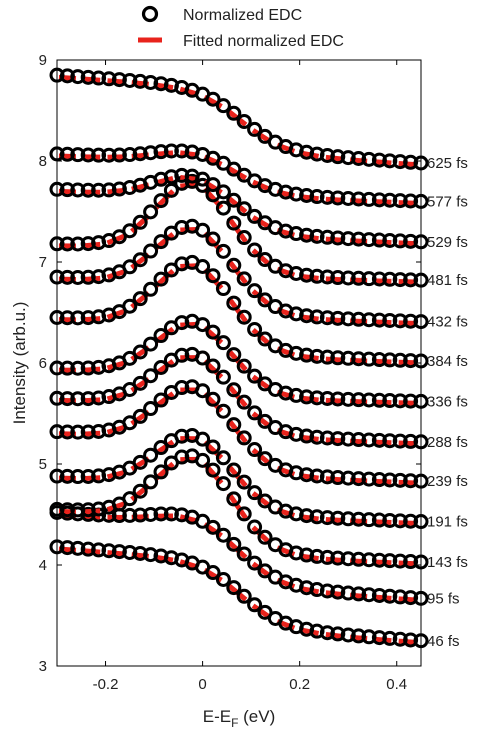  What do you see at coordinates (43, 262) in the screenshot?
I see `y-tick-label: 7` at bounding box center [43, 262].